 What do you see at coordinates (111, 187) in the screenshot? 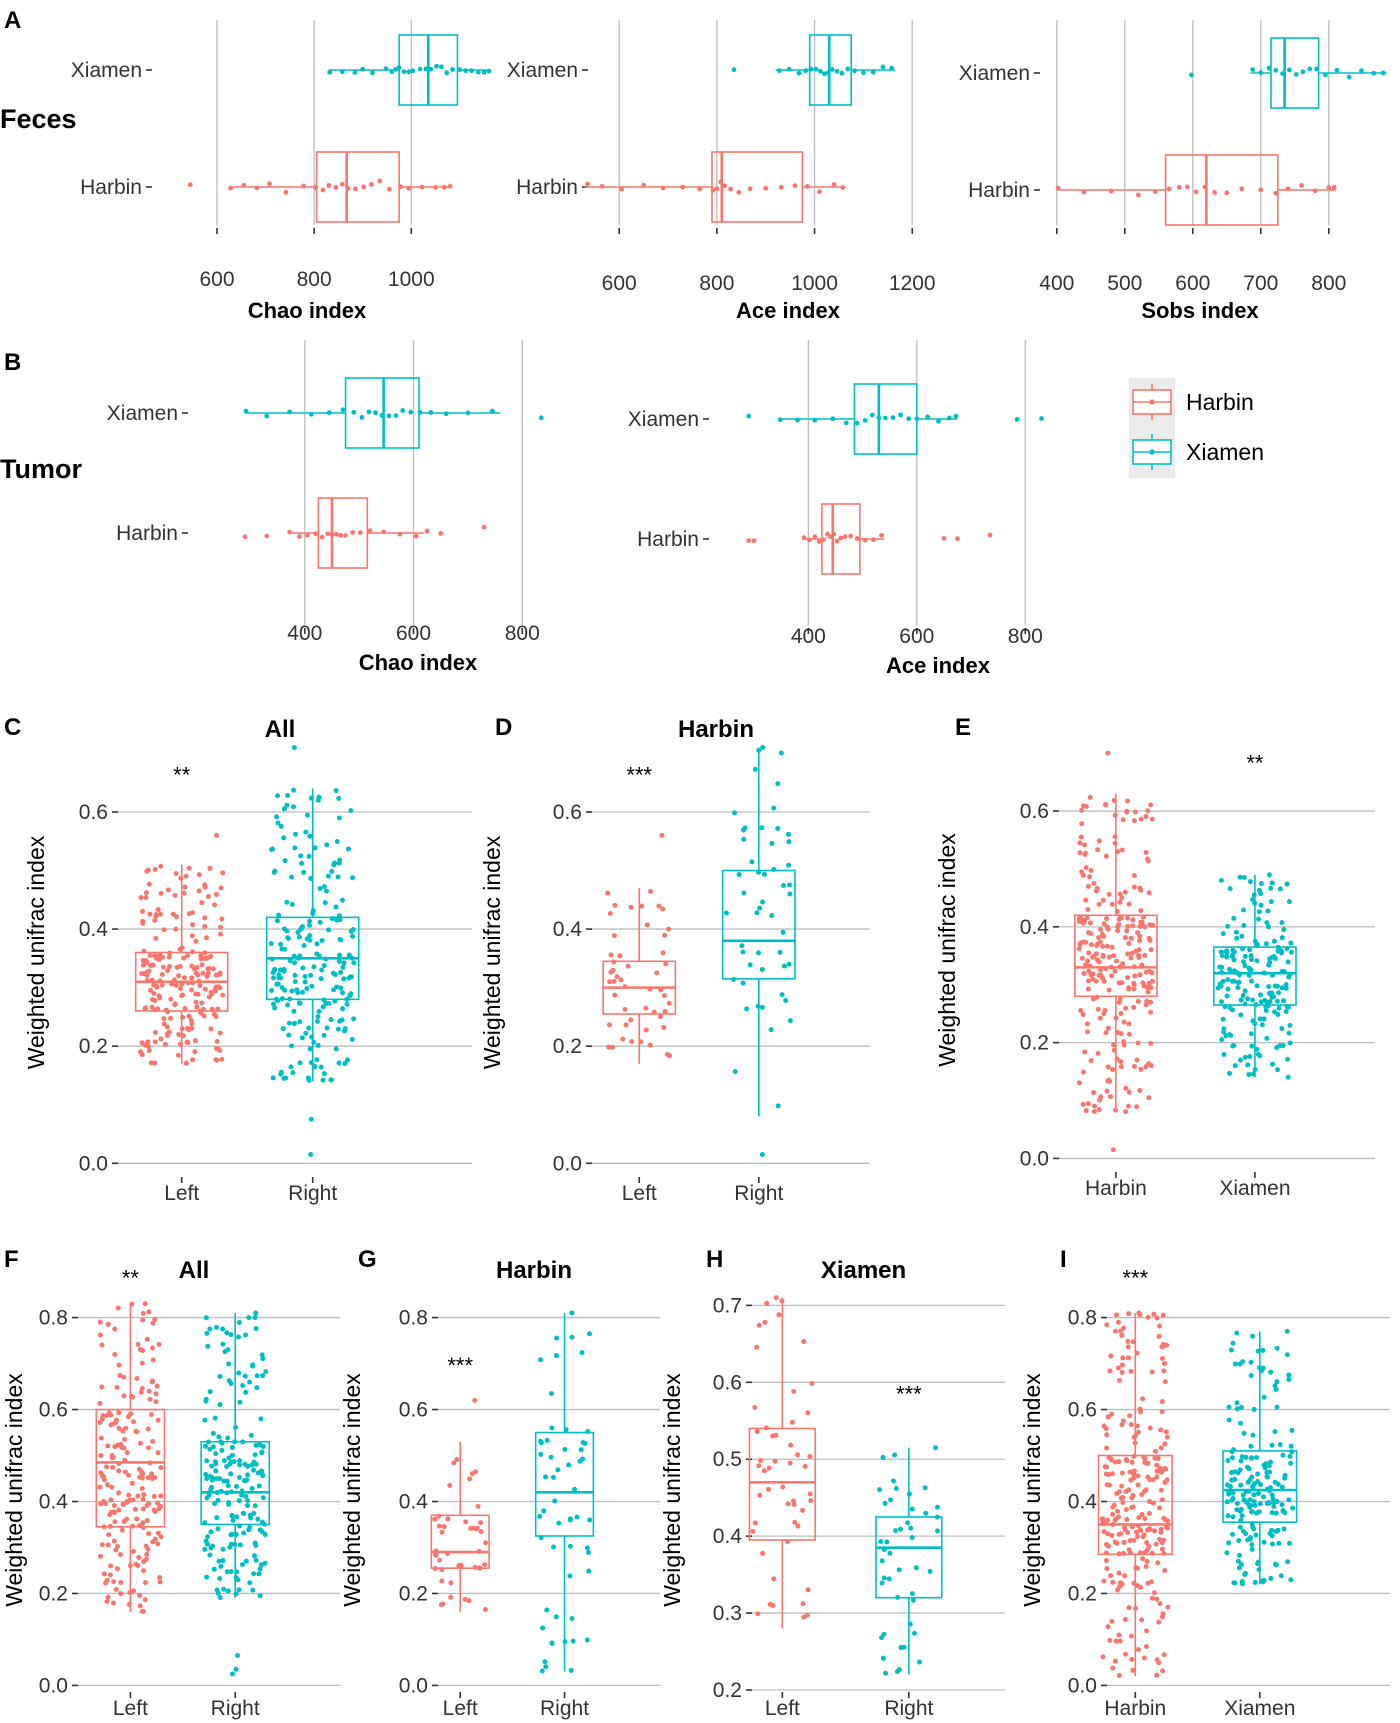
I see `category-label: Harbin` at bounding box center [111, 187].